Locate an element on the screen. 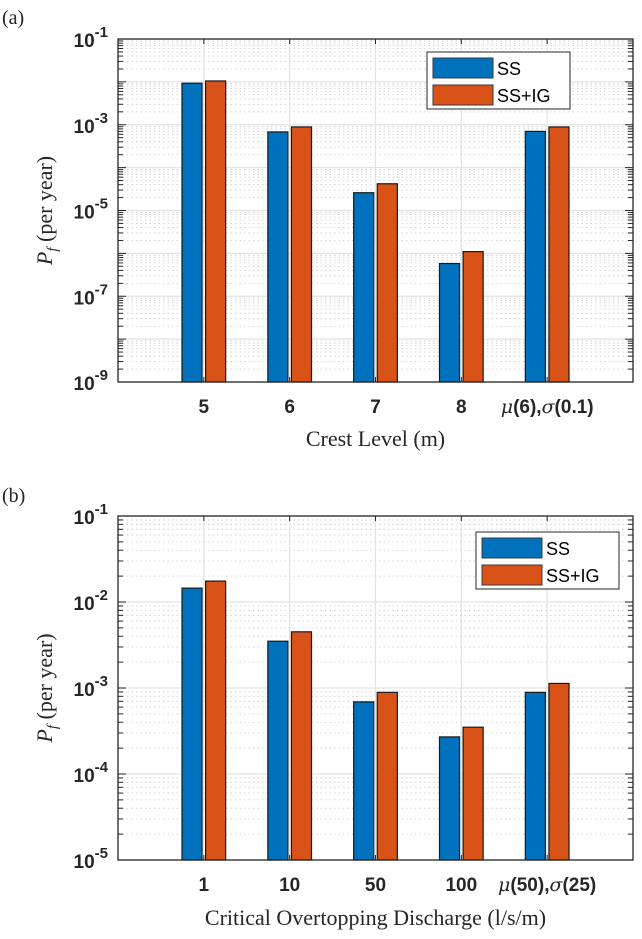  y-tick-exponent: -4 is located at coordinates (102, 767).